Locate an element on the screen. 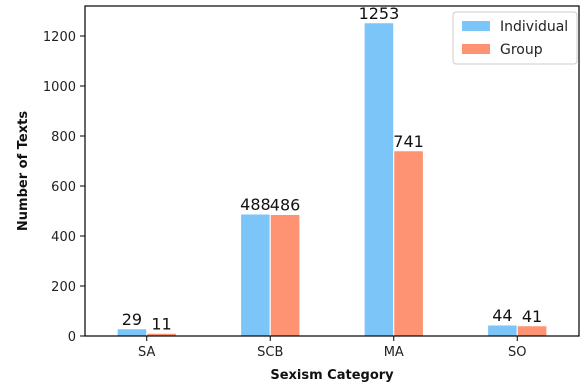  data-label-individual-ma: 1253 is located at coordinates (379, 13).